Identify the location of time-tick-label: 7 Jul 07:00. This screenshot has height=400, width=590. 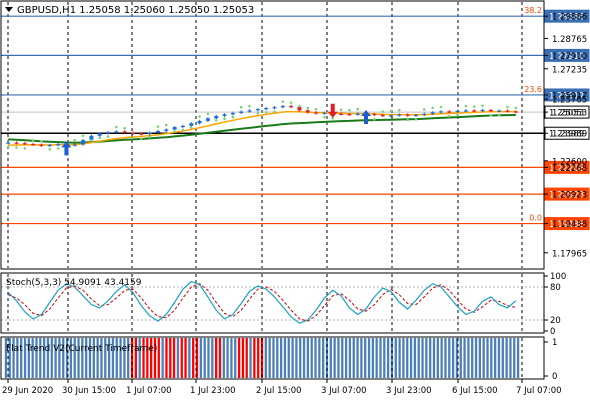
(539, 391).